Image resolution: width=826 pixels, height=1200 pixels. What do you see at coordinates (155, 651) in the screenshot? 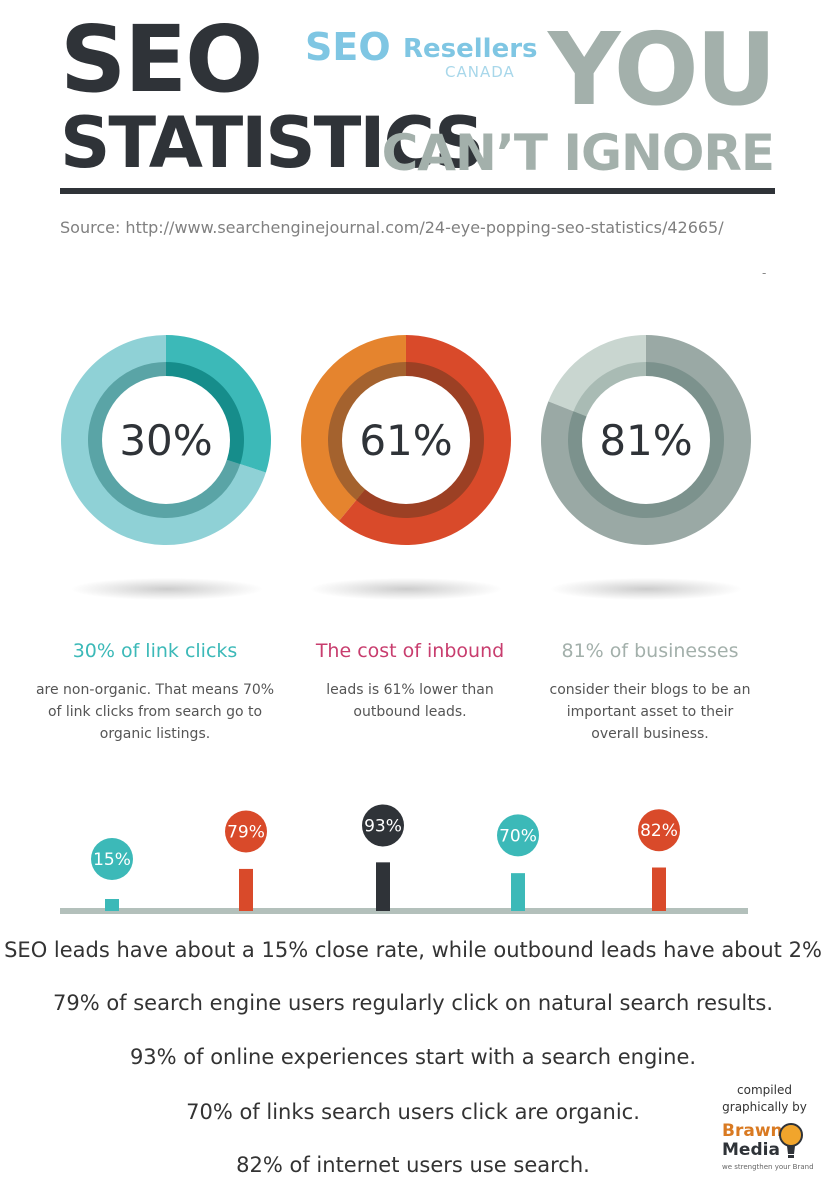
I see `donut-heading-1: 30% of link clicks` at bounding box center [155, 651].